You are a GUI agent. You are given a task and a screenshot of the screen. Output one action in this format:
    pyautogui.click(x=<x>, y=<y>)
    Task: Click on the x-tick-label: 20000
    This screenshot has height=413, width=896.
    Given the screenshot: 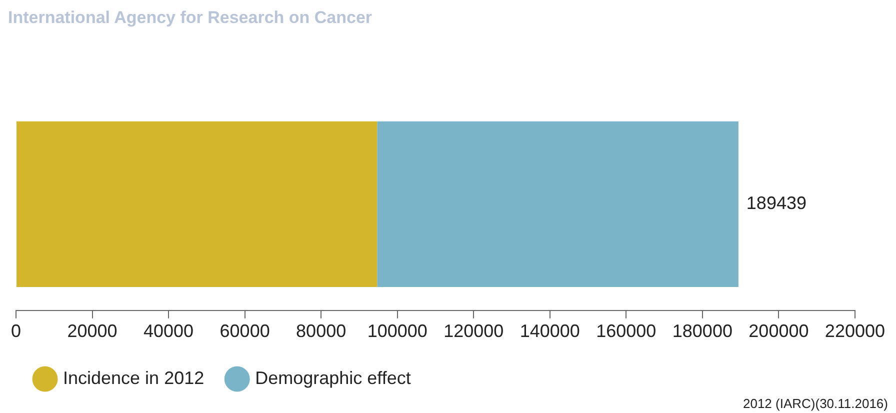 What is the action you would take?
    pyautogui.click(x=92, y=331)
    